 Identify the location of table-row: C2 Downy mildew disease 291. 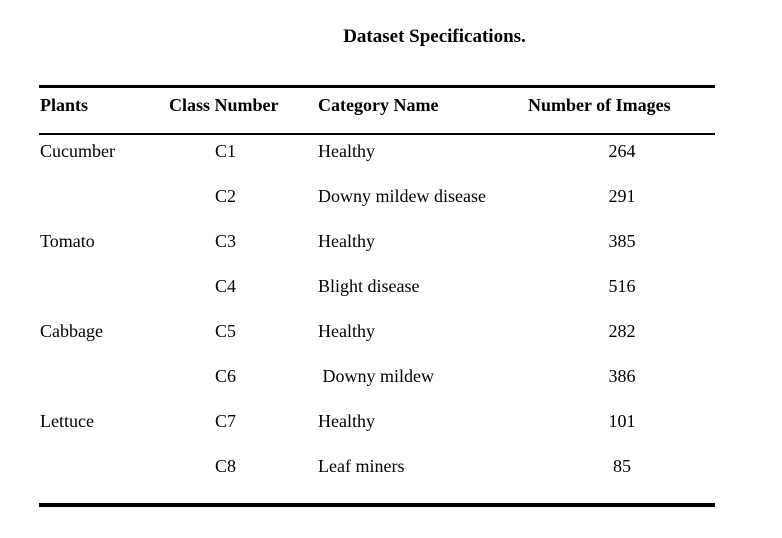
(391, 196).